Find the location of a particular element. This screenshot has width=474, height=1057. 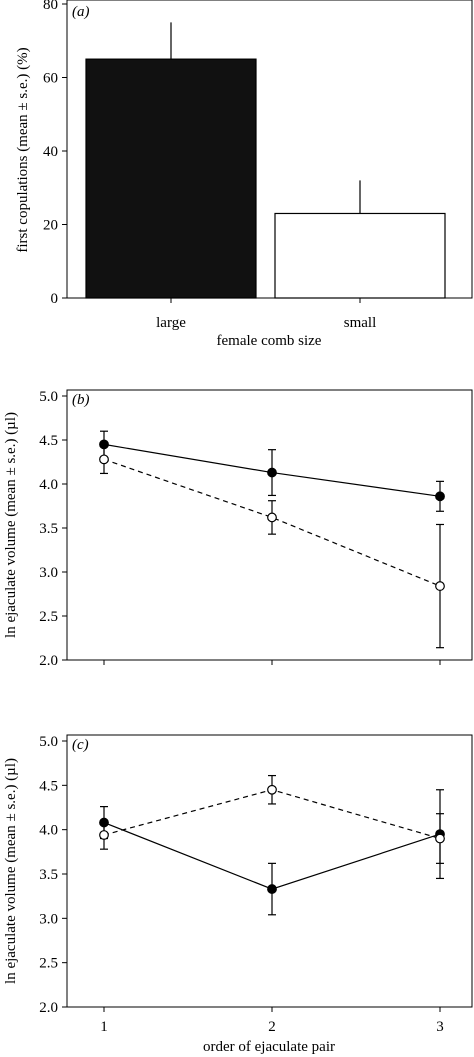

panel-b-series-line-open is located at coordinates (272, 522).